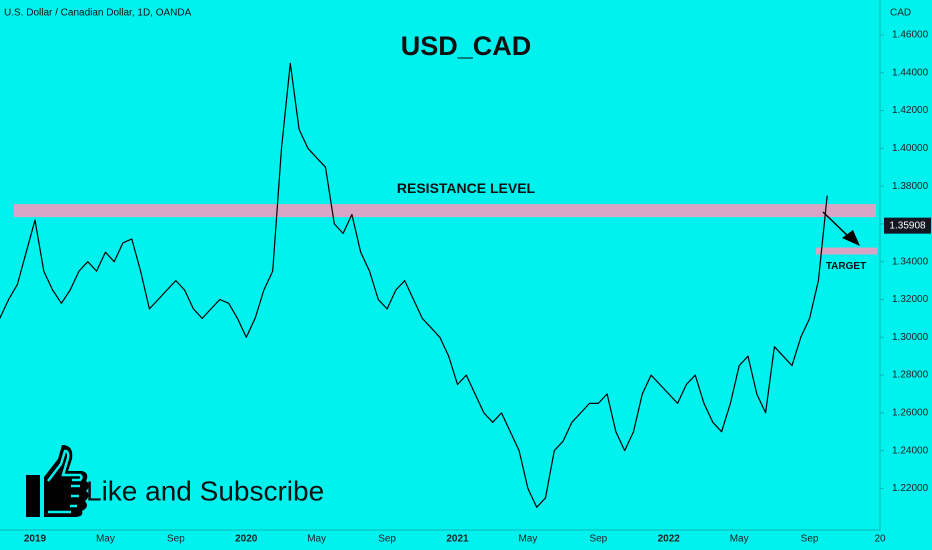  What do you see at coordinates (98, 13) in the screenshot?
I see `header: U.S. Dollar / Canadian Dollar, 1D, OANDA` at bounding box center [98, 13].